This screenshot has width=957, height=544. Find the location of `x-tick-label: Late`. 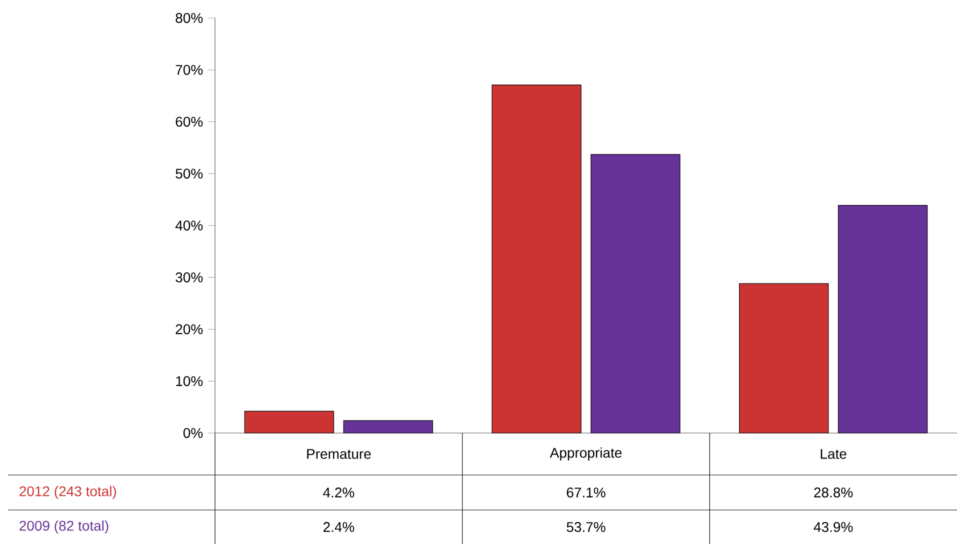

x-tick-label: Late is located at coordinates (833, 454).